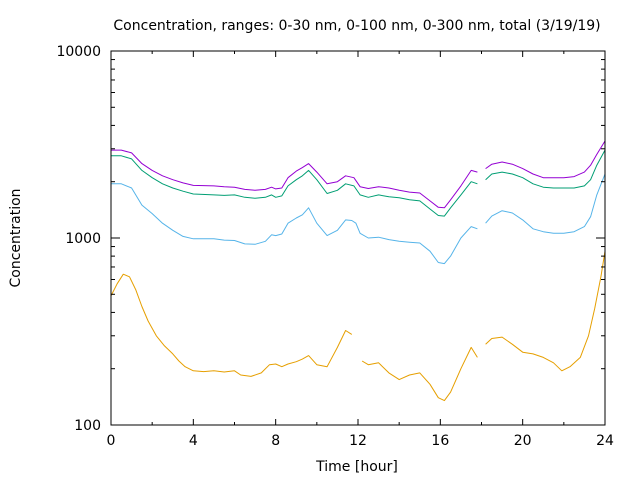 This screenshot has width=640, height=480. What do you see at coordinates (605, 441) in the screenshot?
I see `x-tick-label: 24` at bounding box center [605, 441].